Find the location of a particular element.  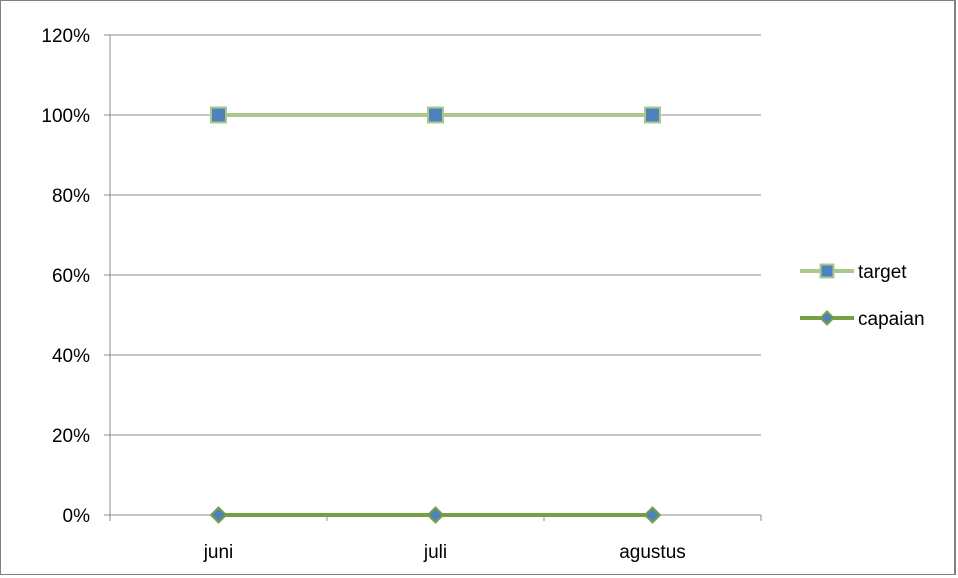

series-target is located at coordinates (435, 115).